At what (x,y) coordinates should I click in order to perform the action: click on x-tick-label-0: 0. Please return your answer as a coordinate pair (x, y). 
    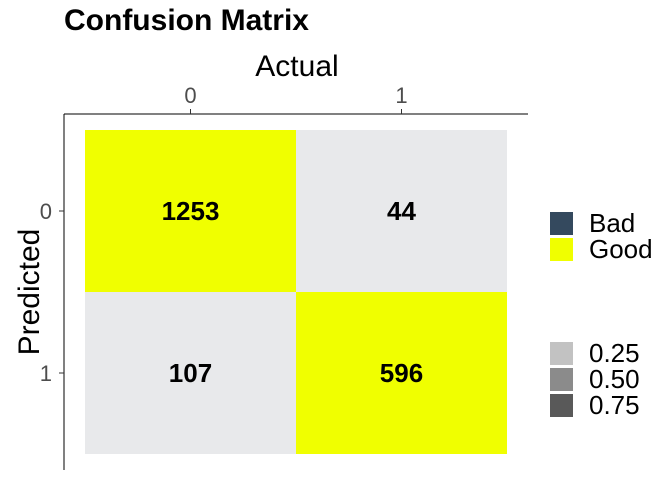
    Looking at the image, I should click on (190, 95).